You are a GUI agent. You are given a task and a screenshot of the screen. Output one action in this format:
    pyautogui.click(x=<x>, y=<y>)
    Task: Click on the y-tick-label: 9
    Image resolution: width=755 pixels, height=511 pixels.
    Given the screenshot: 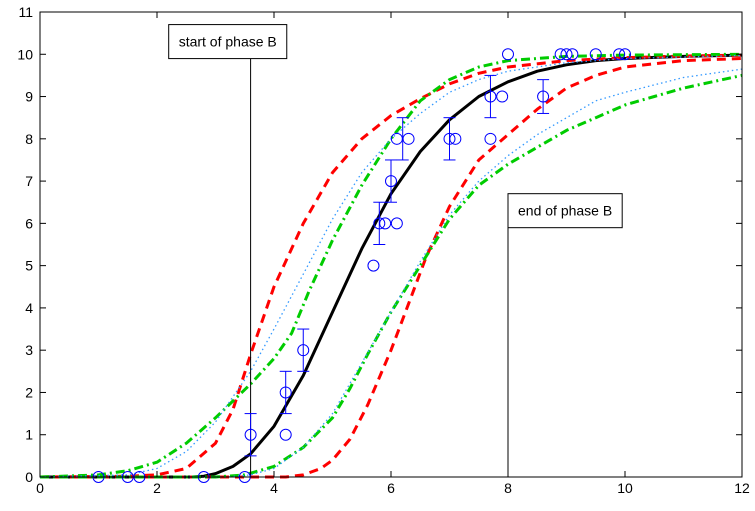 What is the action you would take?
    pyautogui.click(x=29, y=97)
    